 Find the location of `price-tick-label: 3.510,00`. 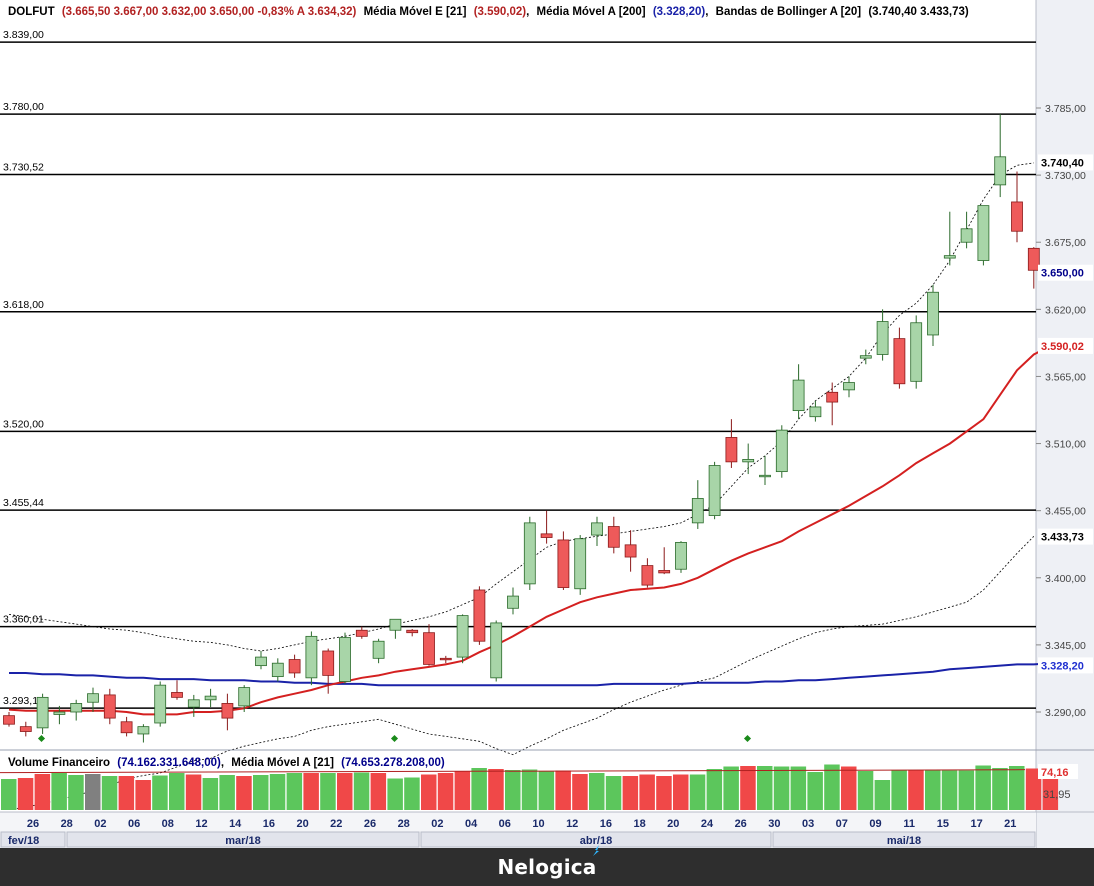

price-tick-label: 3.510,00 is located at coordinates (1065, 445).